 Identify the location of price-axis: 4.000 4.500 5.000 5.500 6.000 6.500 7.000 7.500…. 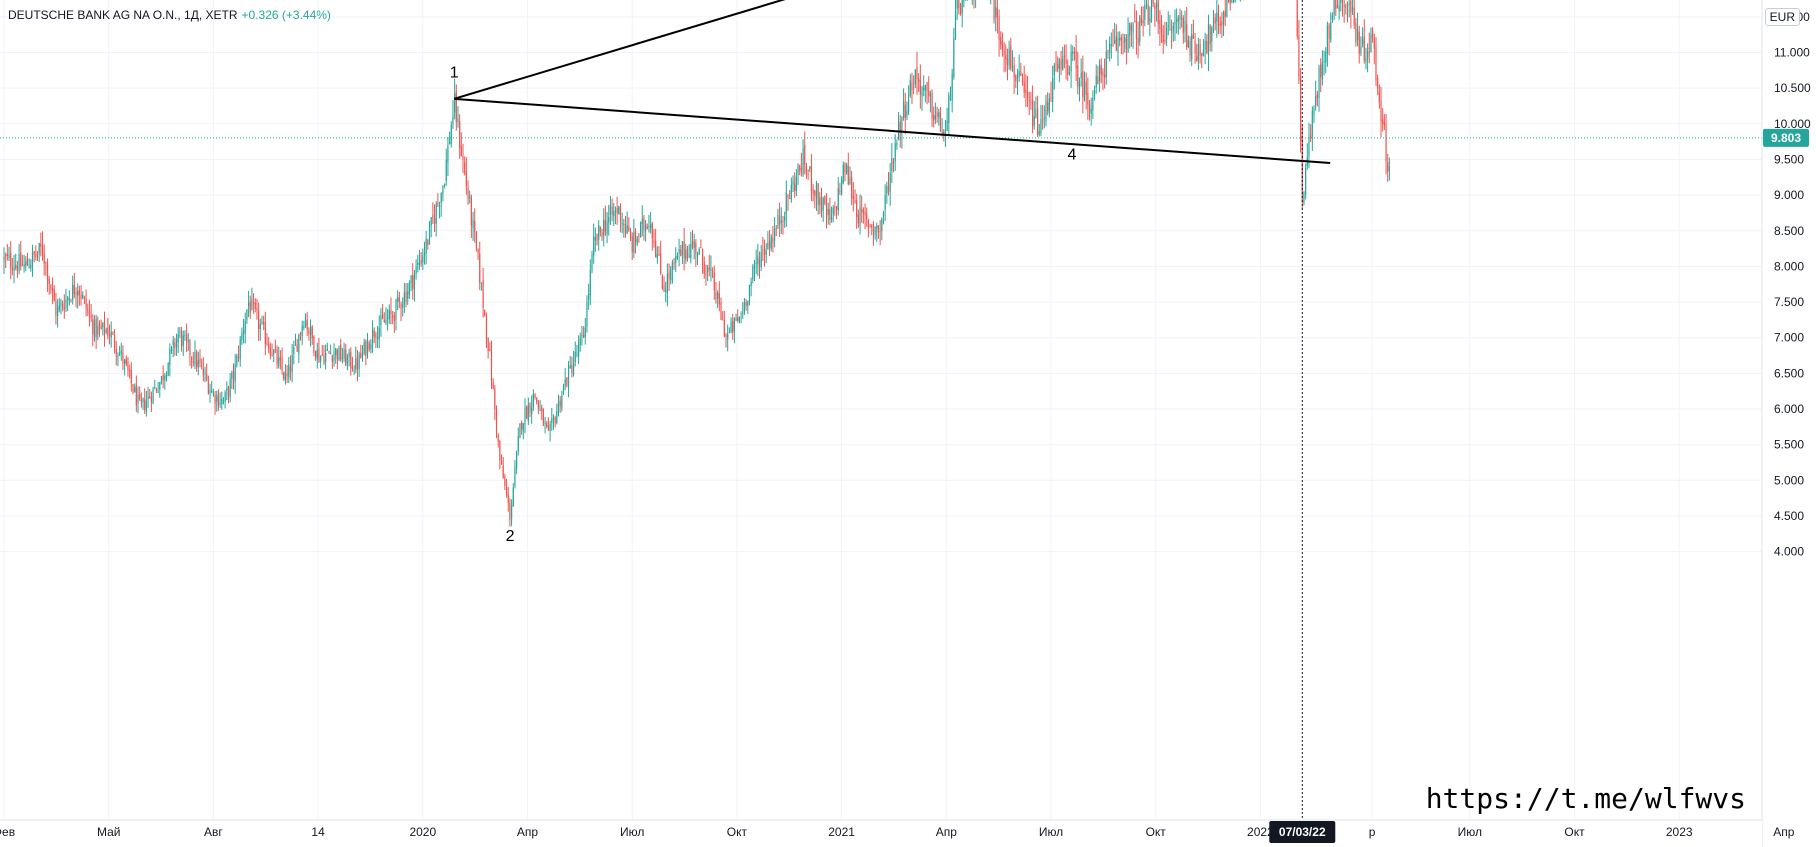
(1788, 423).